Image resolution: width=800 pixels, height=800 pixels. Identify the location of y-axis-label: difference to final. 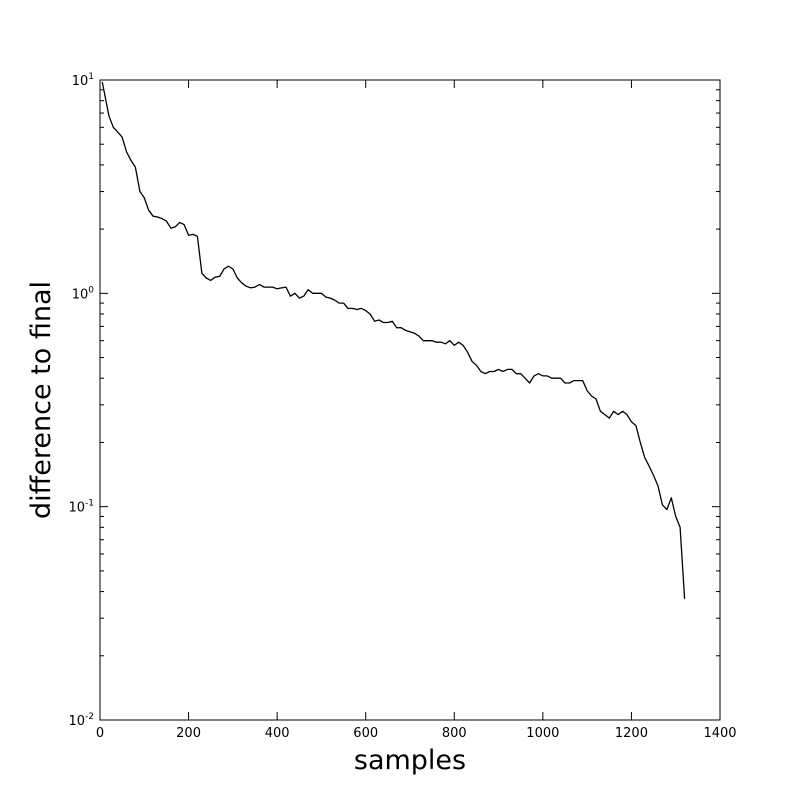
(41, 400).